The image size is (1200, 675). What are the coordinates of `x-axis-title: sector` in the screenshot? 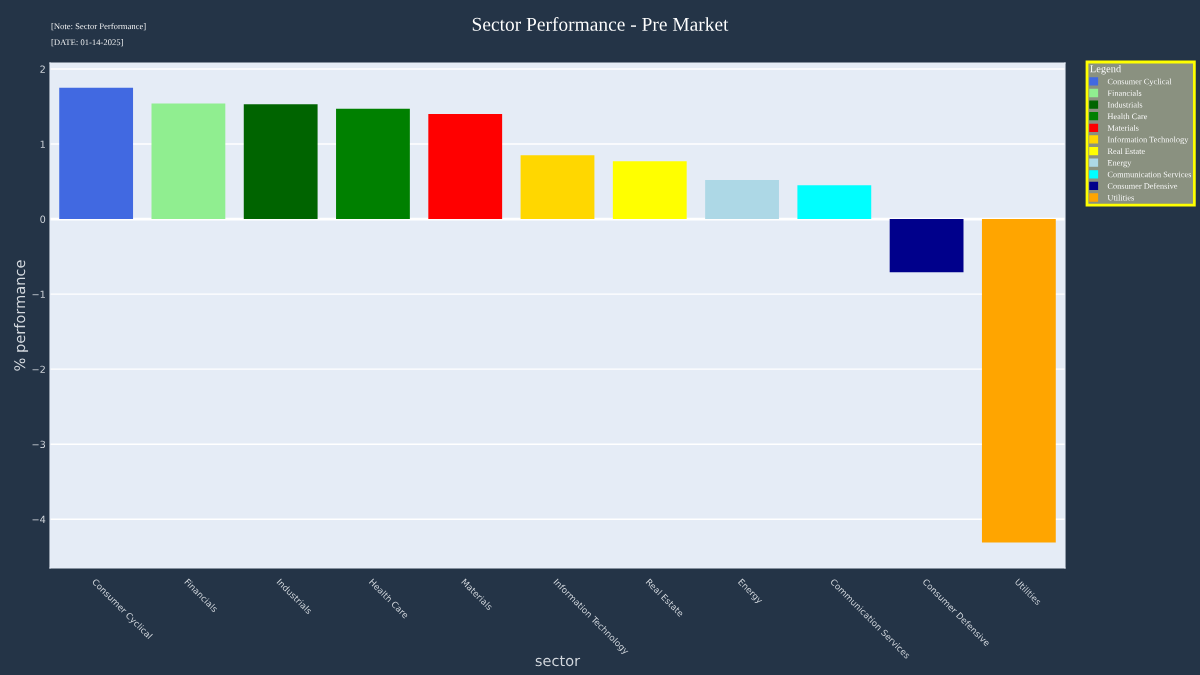 It's located at (558, 661).